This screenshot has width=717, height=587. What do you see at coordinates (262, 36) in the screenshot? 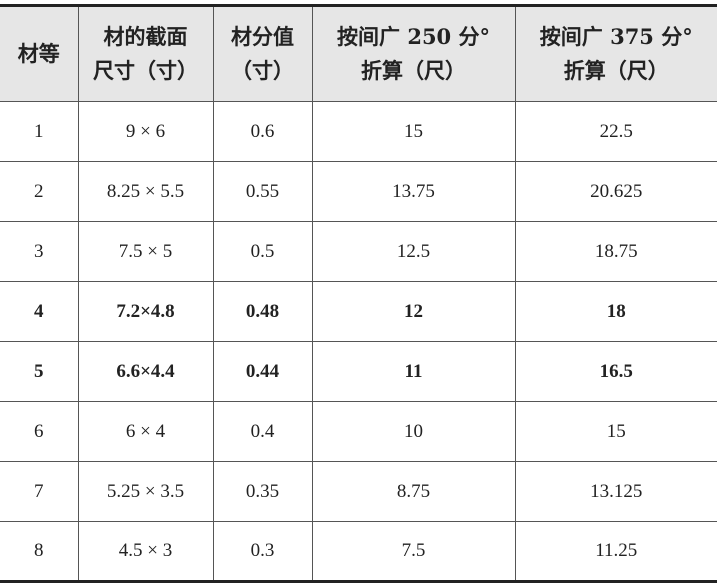
I see `column-header-line: 材分值` at bounding box center [262, 36].